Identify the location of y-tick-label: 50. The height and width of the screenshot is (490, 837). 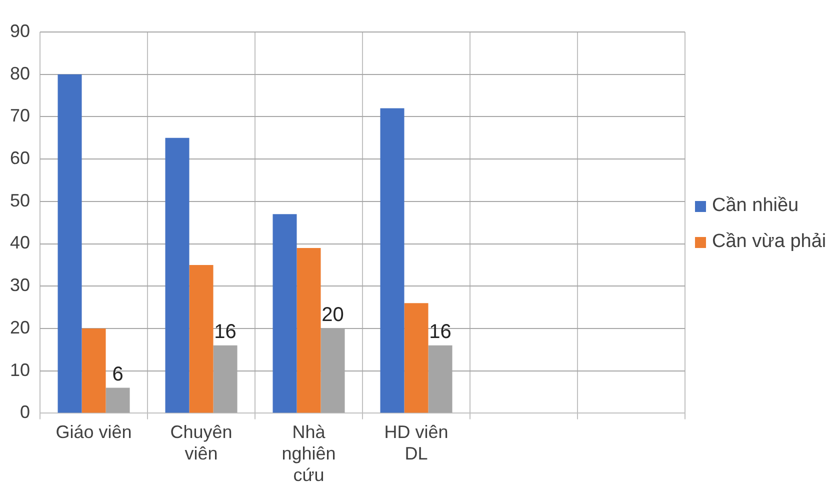
(20, 200).